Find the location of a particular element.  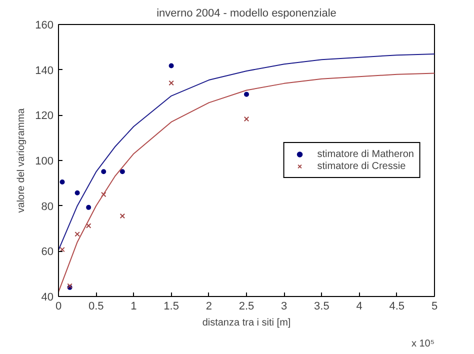

x-tick-label: 1.5 is located at coordinates (171, 306).